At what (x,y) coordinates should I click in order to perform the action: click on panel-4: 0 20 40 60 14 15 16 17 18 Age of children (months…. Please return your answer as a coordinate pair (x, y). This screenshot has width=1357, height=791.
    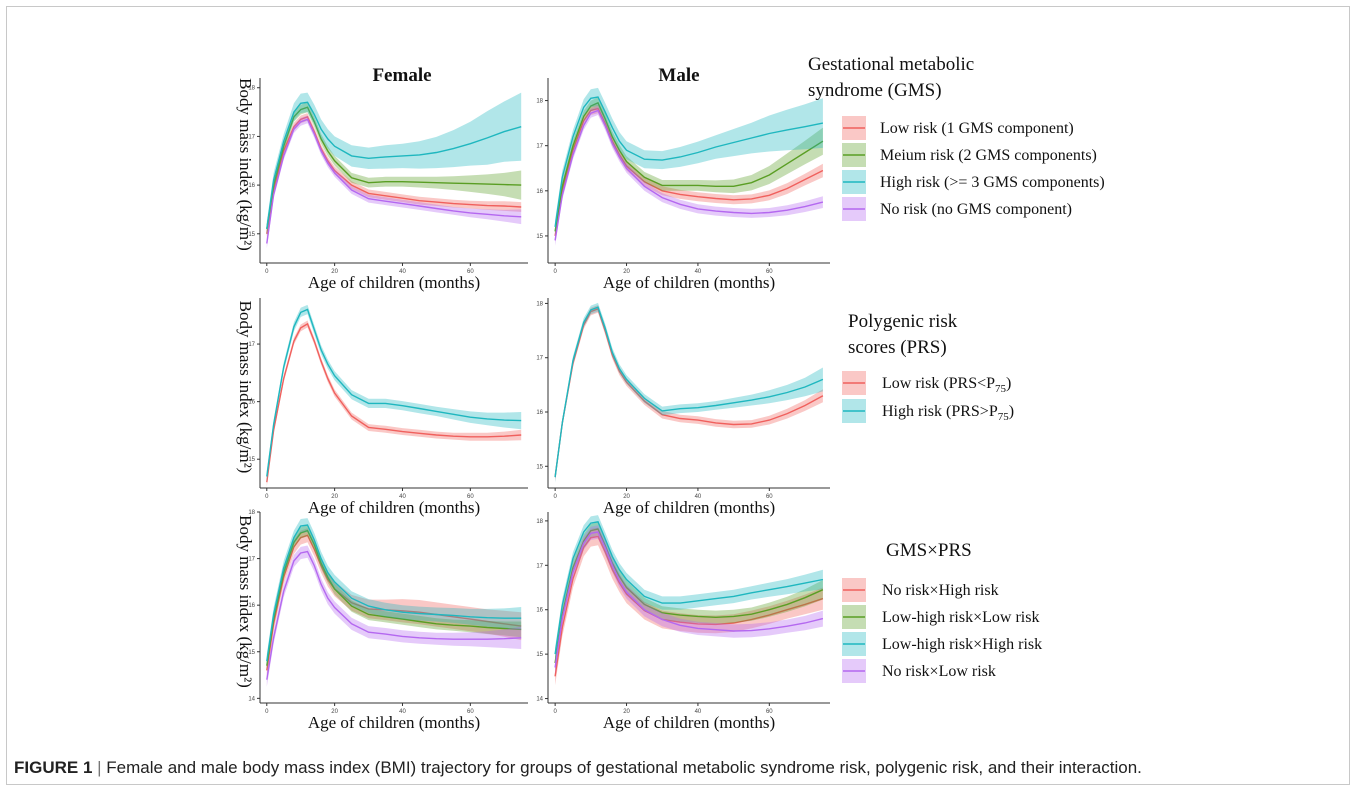
    Looking at the image, I should click on (382, 621).